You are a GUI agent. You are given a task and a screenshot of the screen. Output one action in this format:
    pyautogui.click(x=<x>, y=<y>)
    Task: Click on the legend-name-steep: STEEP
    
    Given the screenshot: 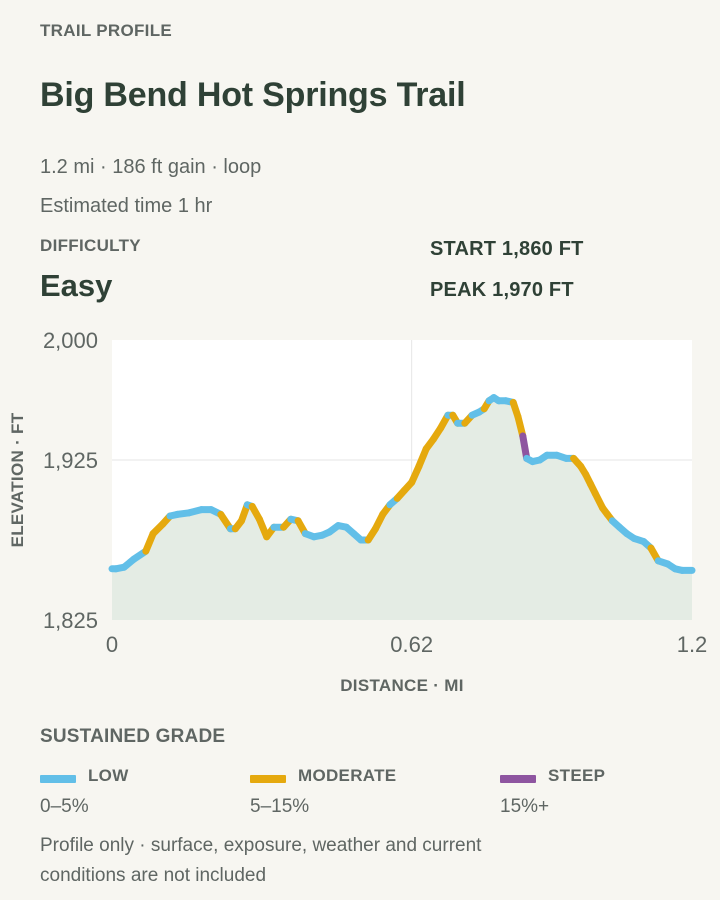 What is the action you would take?
    pyautogui.click(x=577, y=775)
    